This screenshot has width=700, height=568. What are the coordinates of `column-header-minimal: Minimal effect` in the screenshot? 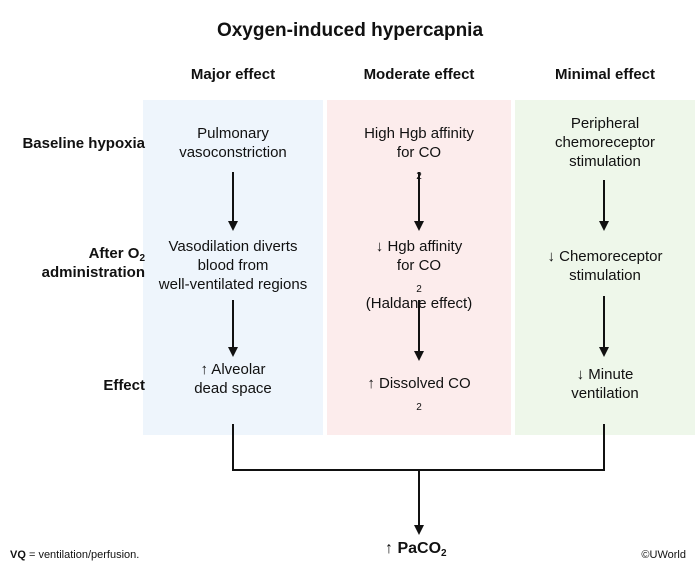 It's located at (605, 74).